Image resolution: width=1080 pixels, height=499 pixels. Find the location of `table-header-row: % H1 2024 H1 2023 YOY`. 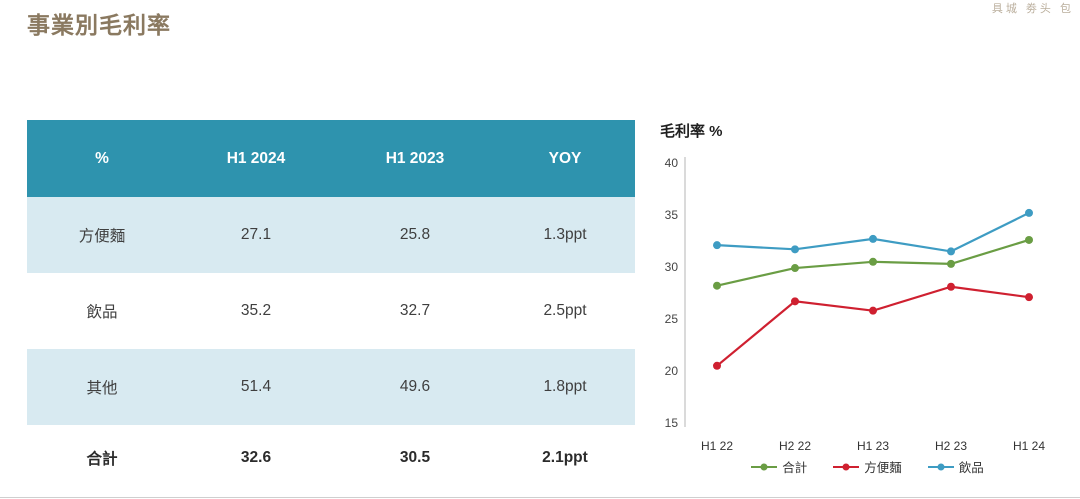

table-header-row: % H1 2024 H1 2023 YOY is located at coordinates (331, 158).